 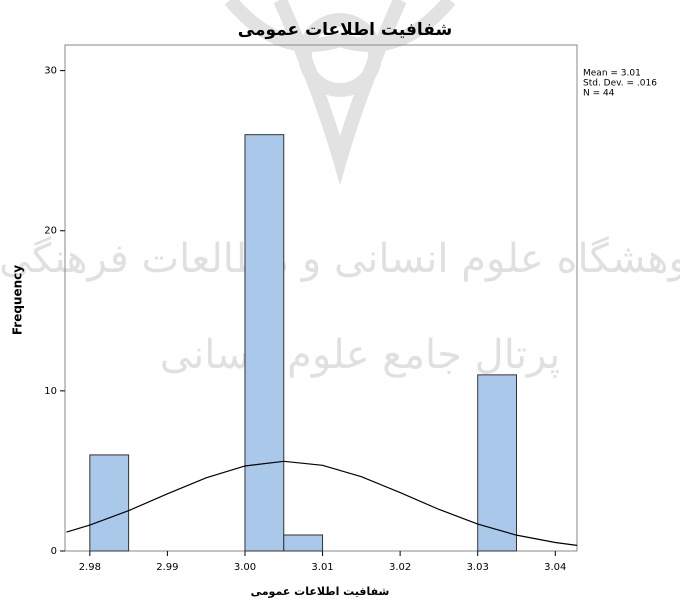 What do you see at coordinates (322, 567) in the screenshot?
I see `x-tick-label: 3.01` at bounding box center [322, 567].